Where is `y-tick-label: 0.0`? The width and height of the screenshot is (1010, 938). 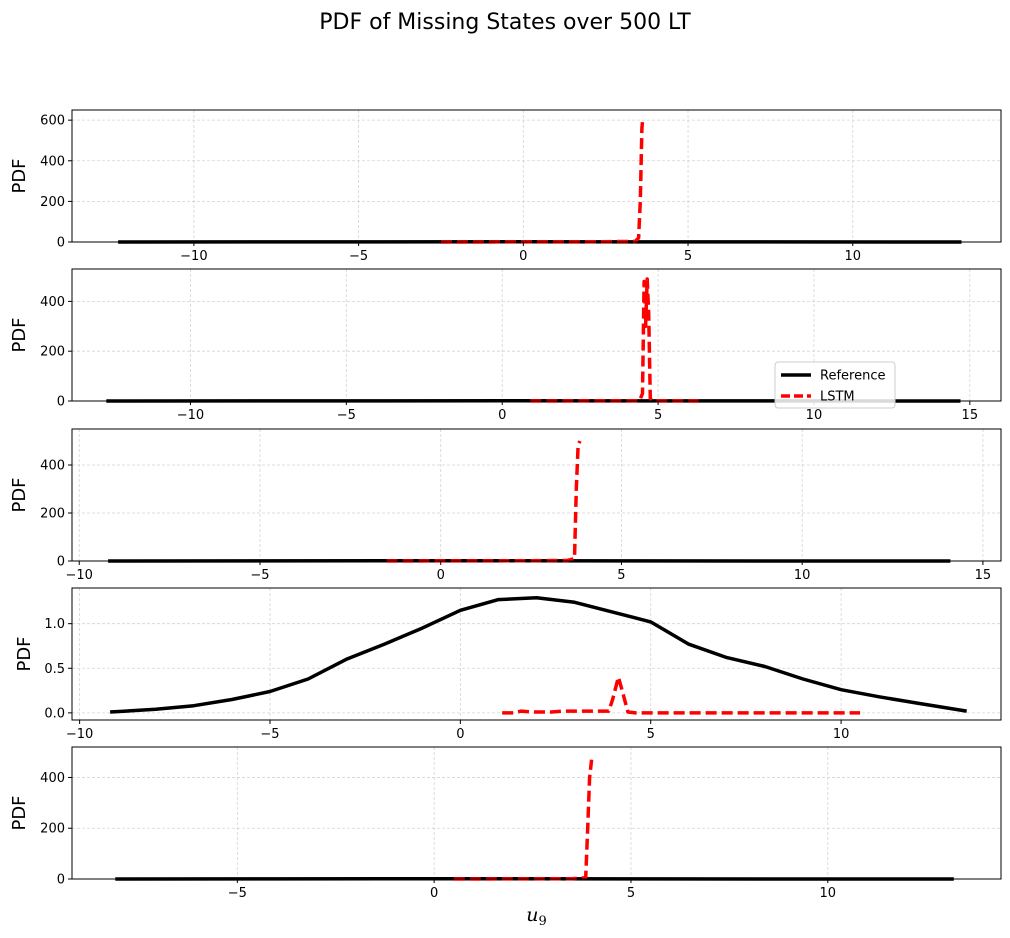
y-tick-label: 0.0 is located at coordinates (54, 713).